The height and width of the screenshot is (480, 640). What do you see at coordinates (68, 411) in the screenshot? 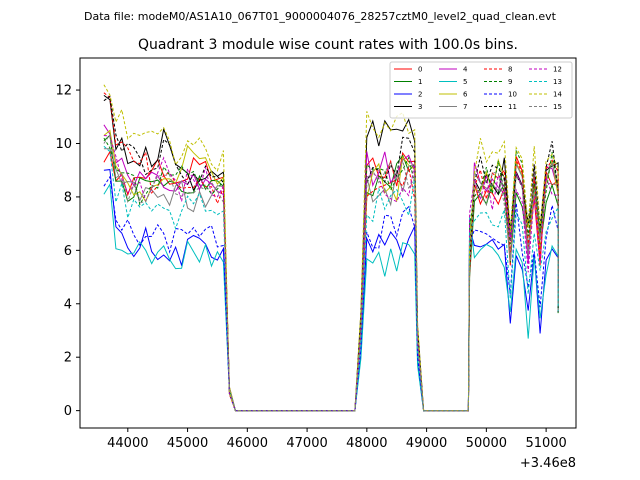
I see `y-tick-label: 0` at bounding box center [68, 411].